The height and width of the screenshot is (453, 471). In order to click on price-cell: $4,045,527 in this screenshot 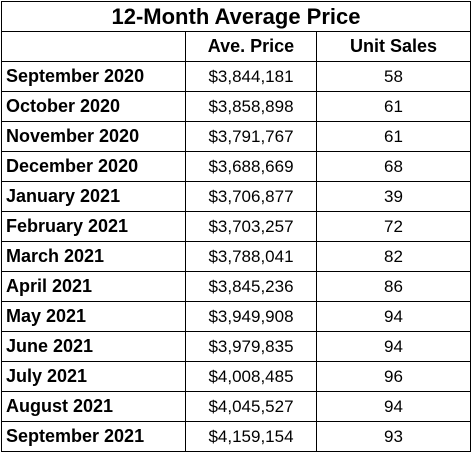, I will do `click(251, 406)`.